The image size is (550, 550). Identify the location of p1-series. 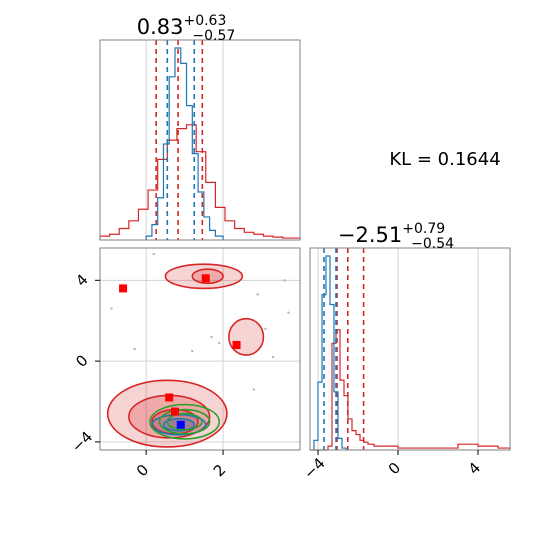
(200, 140).